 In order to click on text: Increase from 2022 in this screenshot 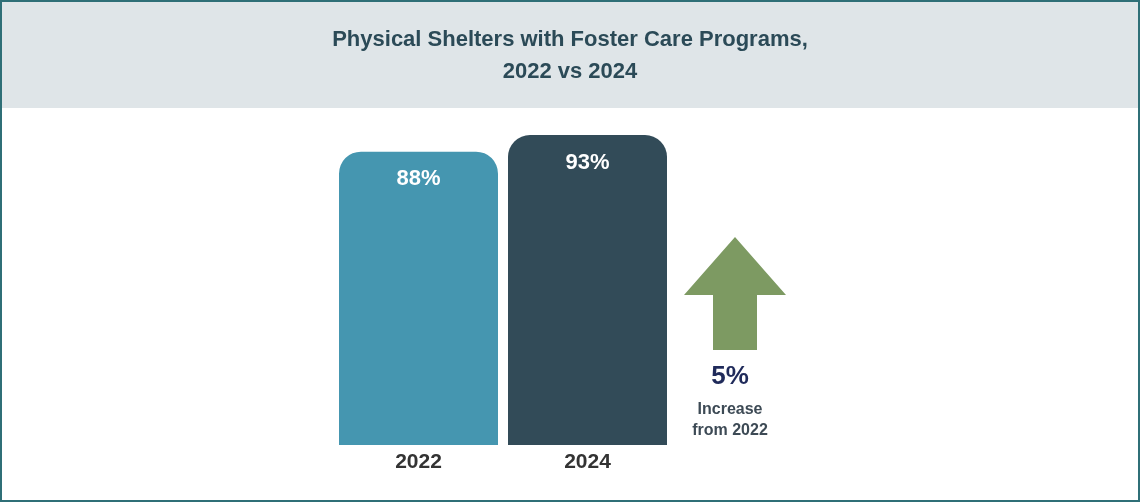, I will do `click(730, 419)`.